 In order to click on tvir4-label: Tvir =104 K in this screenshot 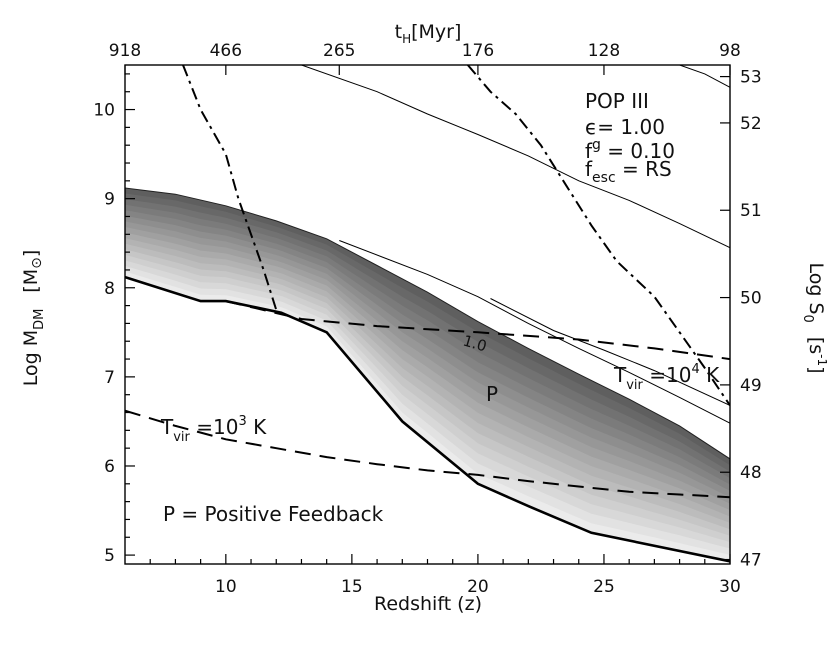, I will do `click(666, 377)`.